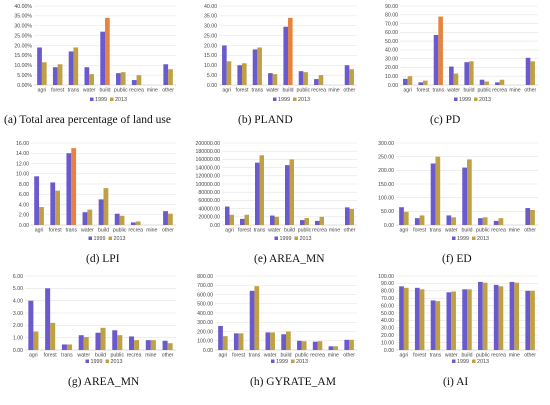 The image size is (550, 405). What do you see at coordinates (120, 239) in the screenshot?
I see `legend-label-2013: 2013` at bounding box center [120, 239].